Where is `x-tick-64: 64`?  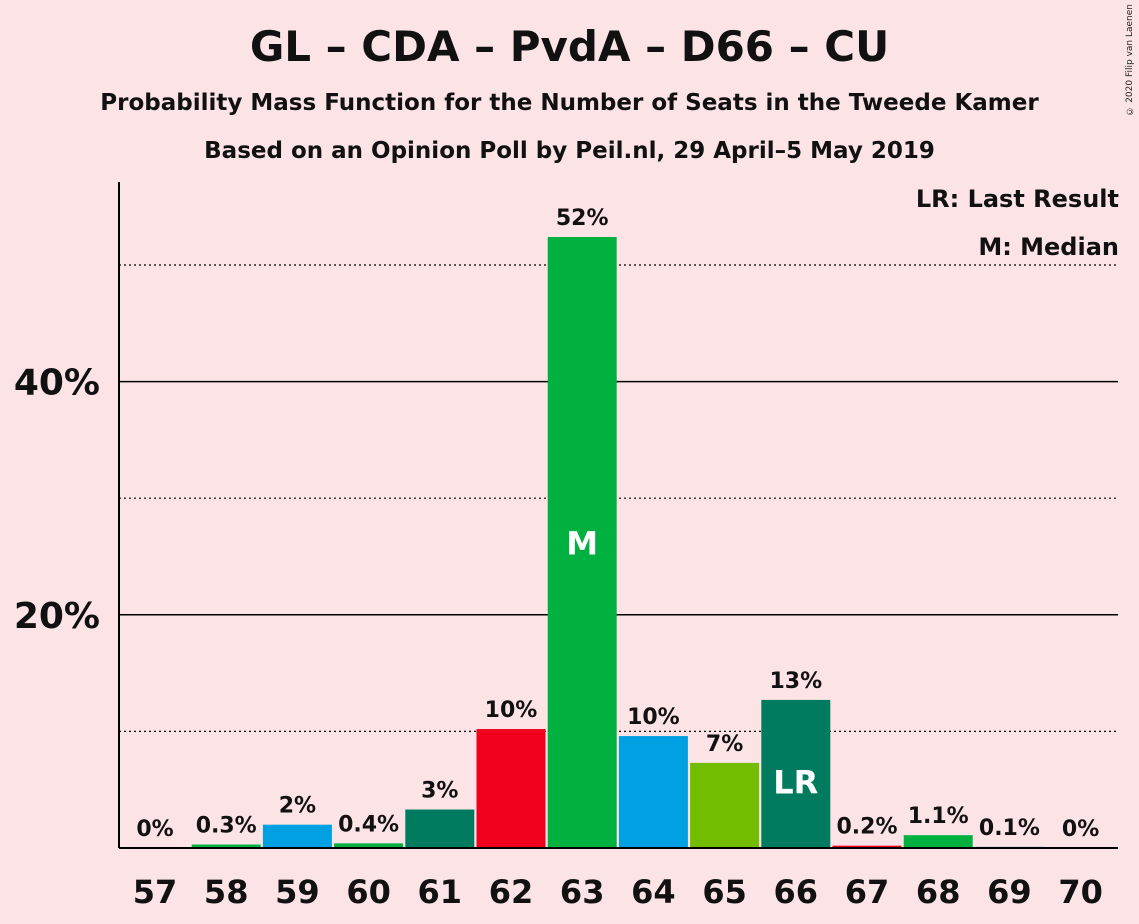 x-tick-64: 64 is located at coordinates (653, 892).